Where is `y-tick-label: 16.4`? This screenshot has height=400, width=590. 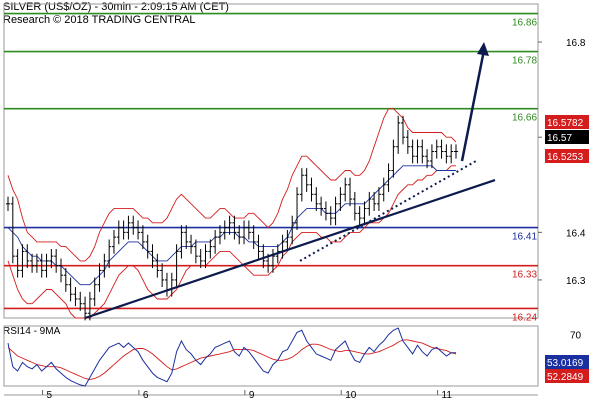
y-tick-label: 16.4 is located at coordinates (576, 233).